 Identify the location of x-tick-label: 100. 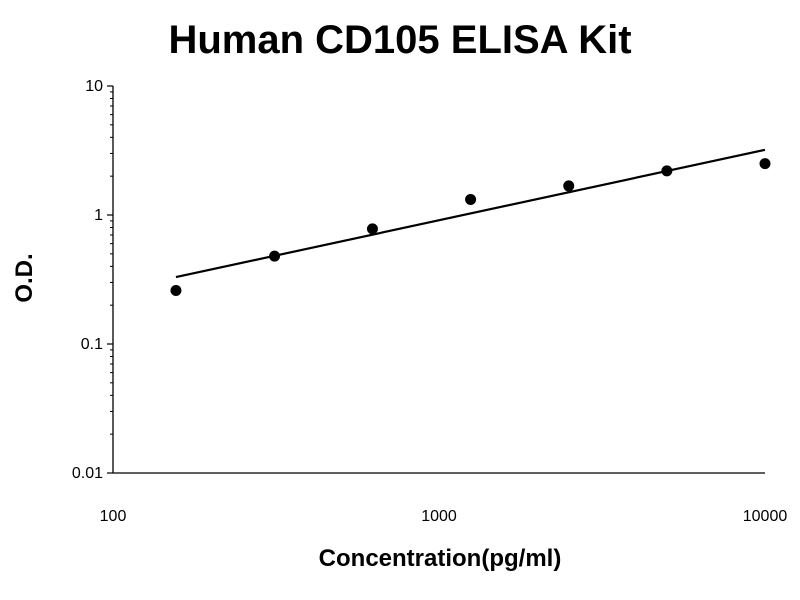
(113, 516).